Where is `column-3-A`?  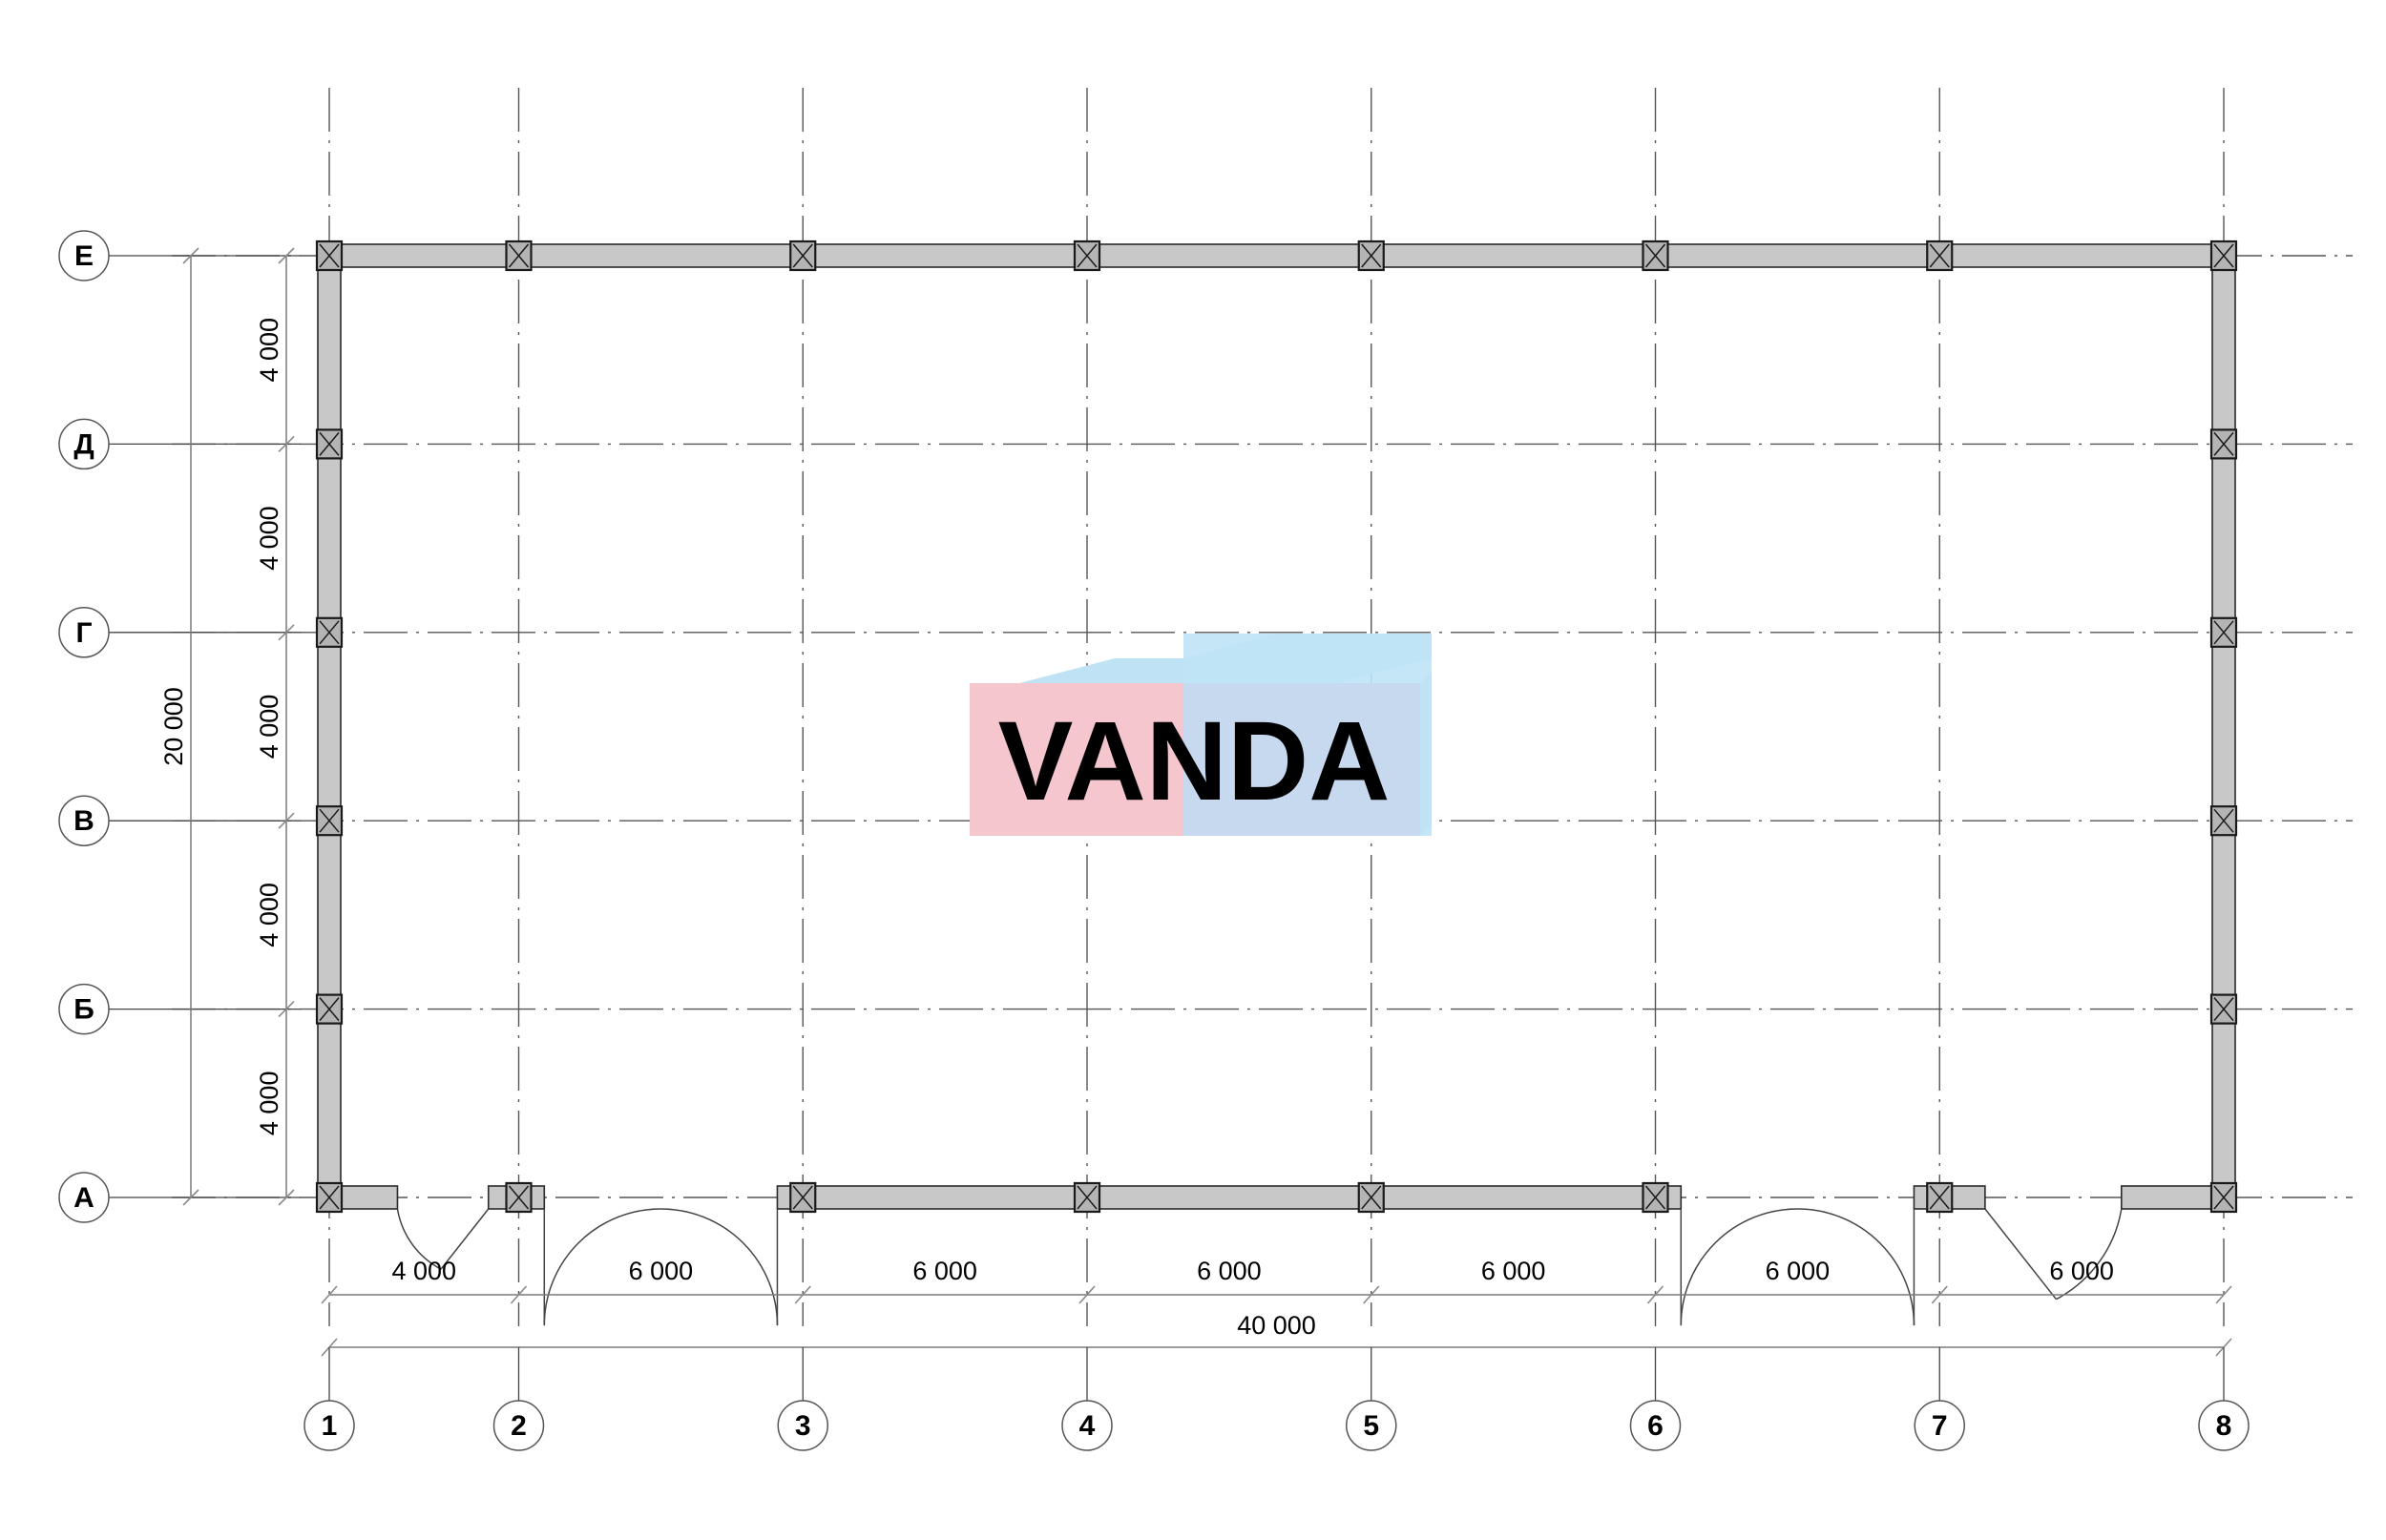
column-3-A is located at coordinates (803, 1197).